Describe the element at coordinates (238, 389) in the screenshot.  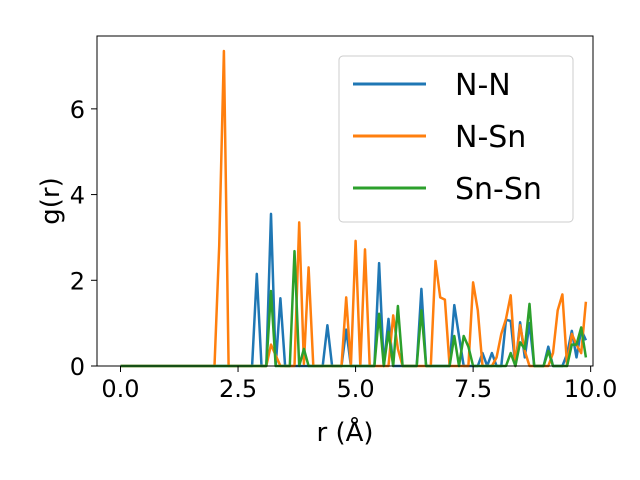
I see `x-tick-label: 2.5` at that location.